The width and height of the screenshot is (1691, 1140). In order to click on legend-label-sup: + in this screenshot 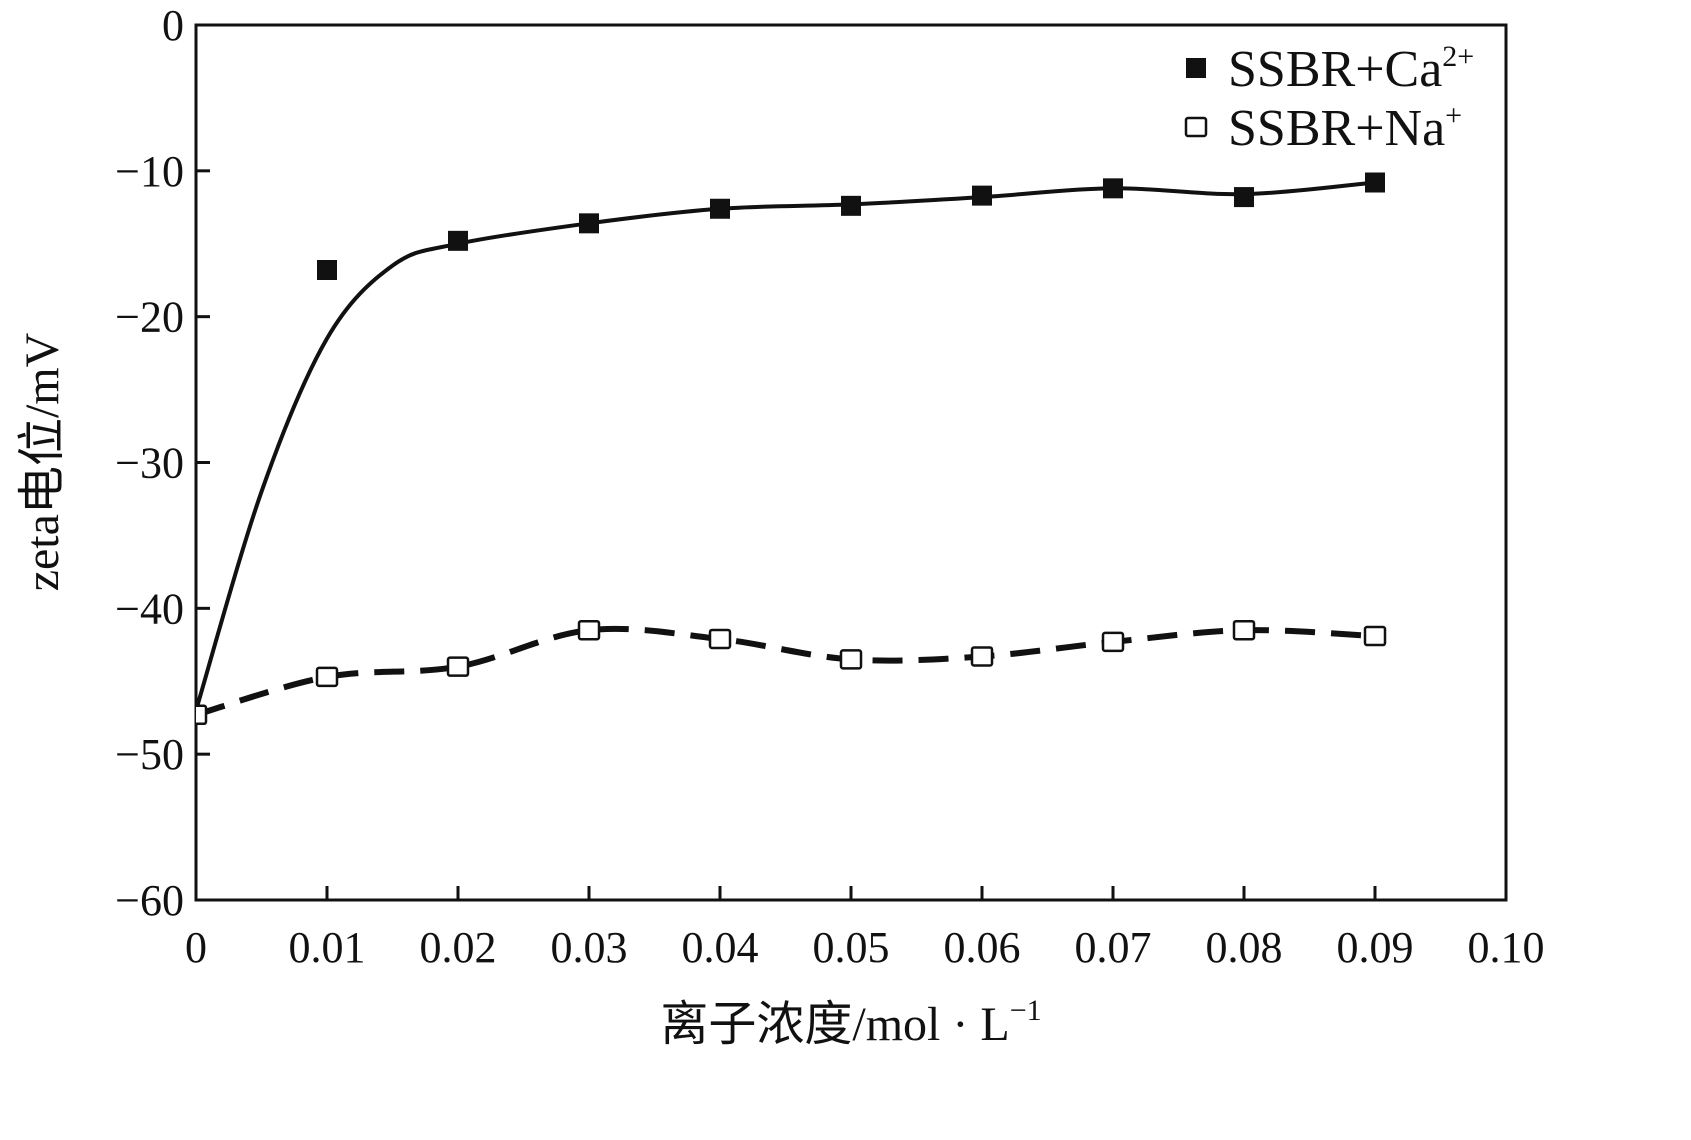, I will do `click(1453, 115)`.